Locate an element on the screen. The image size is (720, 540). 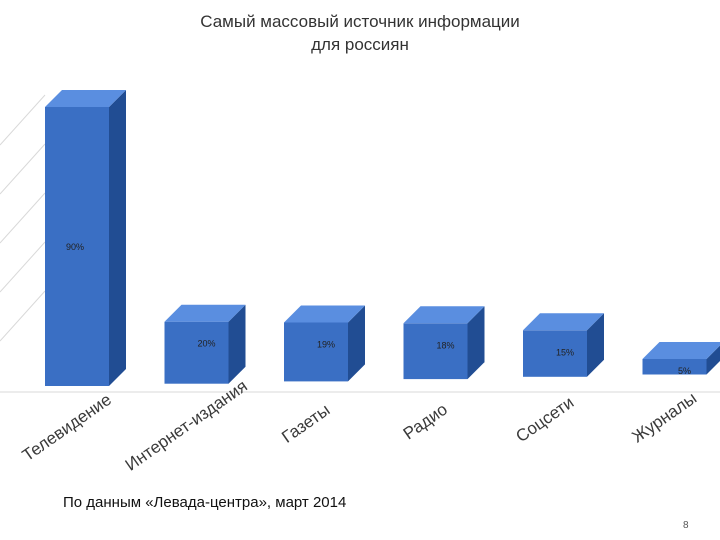
data-label-0: 90% is located at coordinates (75, 247).